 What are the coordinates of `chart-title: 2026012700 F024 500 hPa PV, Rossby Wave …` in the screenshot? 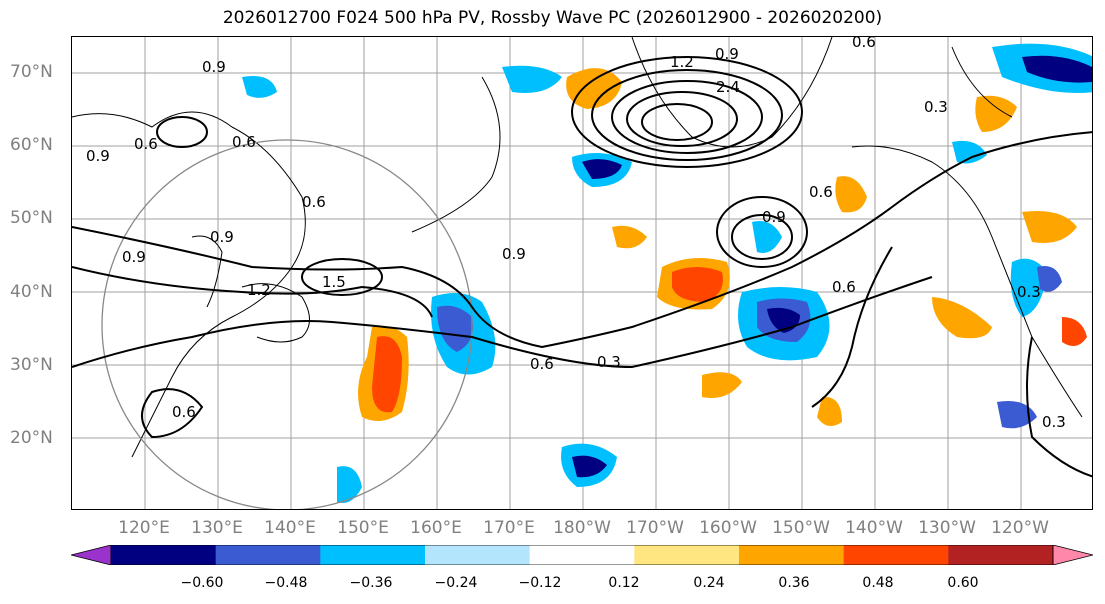 It's located at (552, 18).